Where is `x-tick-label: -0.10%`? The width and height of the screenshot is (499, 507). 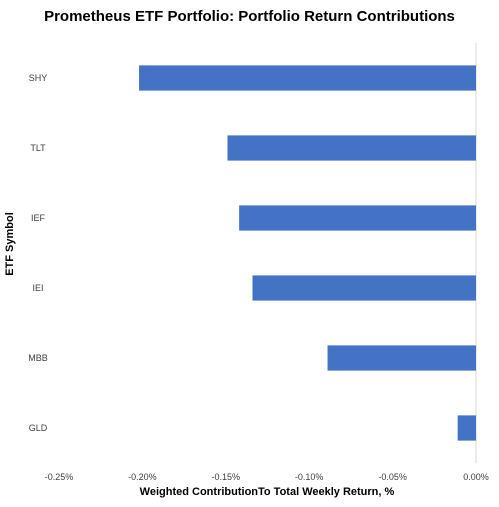 x-tick-label: -0.10% is located at coordinates (309, 477).